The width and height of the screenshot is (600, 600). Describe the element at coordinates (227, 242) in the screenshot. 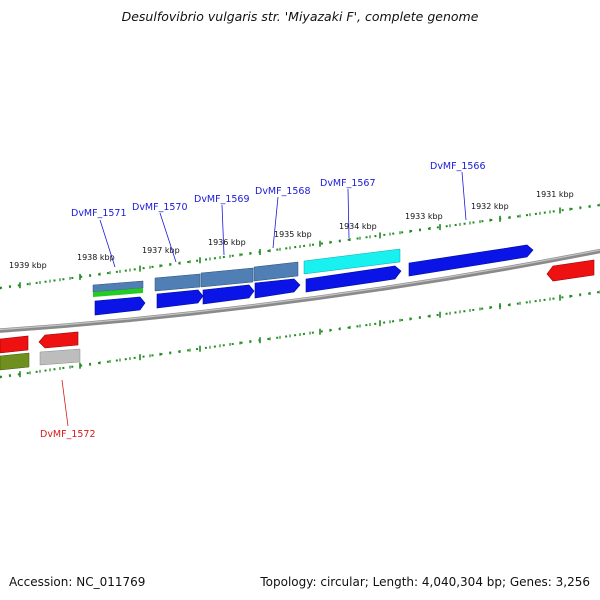

I see `ruler-tick-label: 1936 kbp` at that location.